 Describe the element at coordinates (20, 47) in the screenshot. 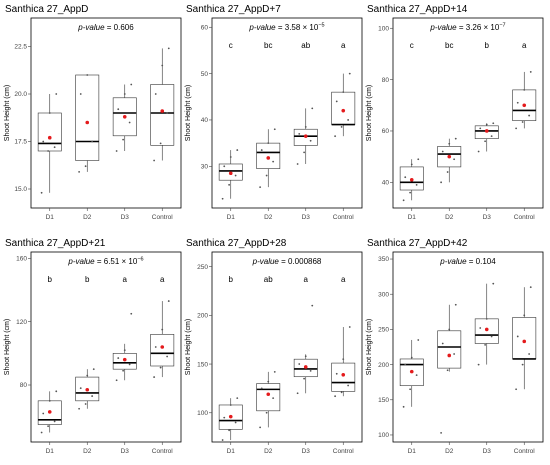

I see `y-tick-label: 22.5` at that location.